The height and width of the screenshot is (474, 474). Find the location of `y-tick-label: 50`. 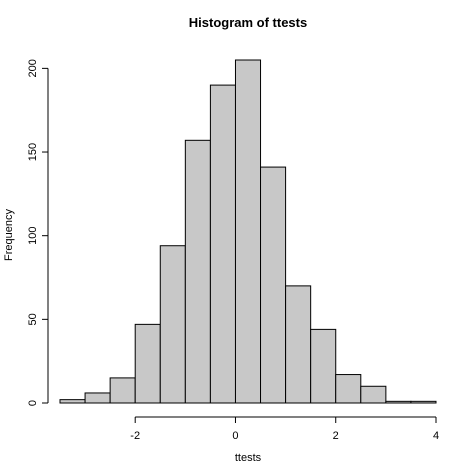

y-tick-label: 50 is located at coordinates (33, 319).